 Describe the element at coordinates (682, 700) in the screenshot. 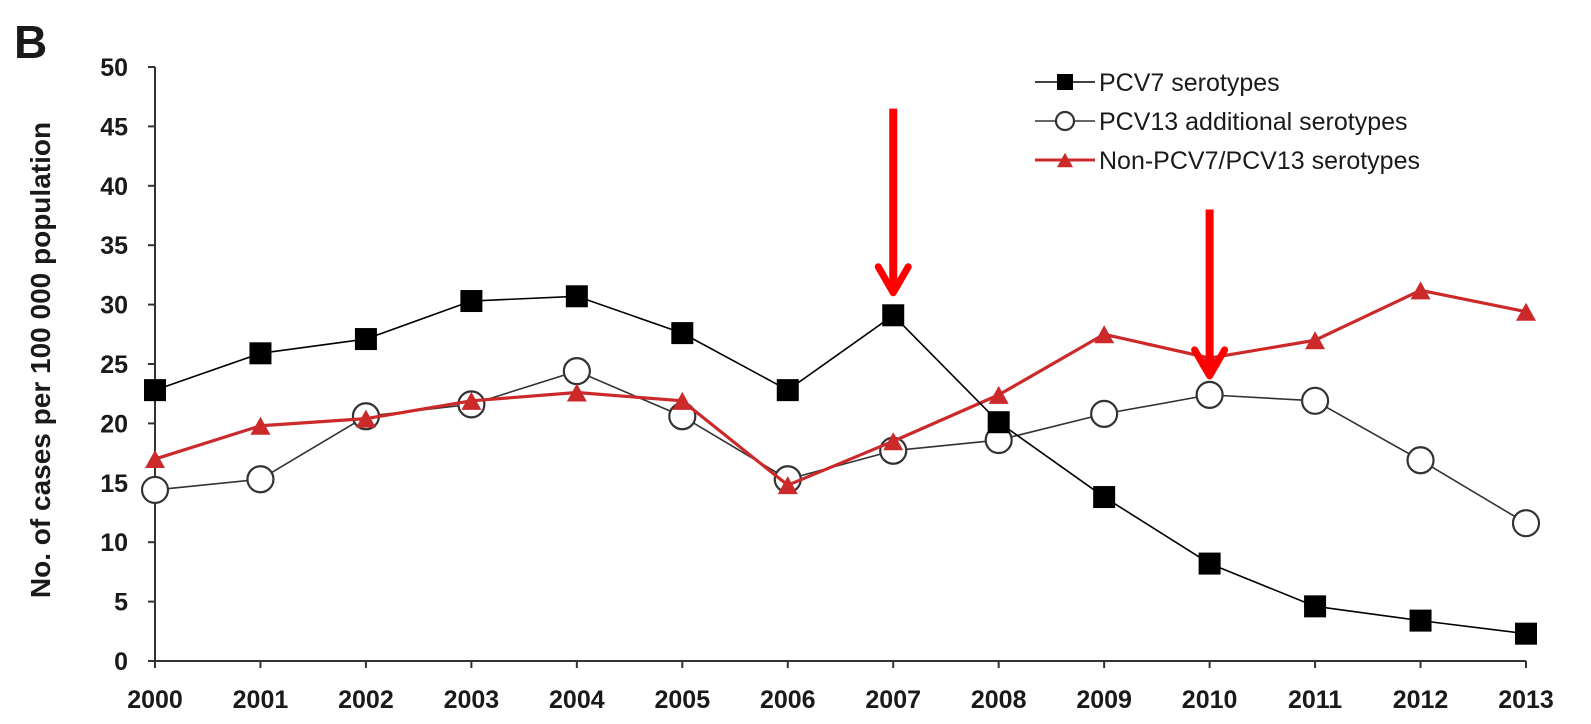

I see `x-tick-label: 2005` at that location.